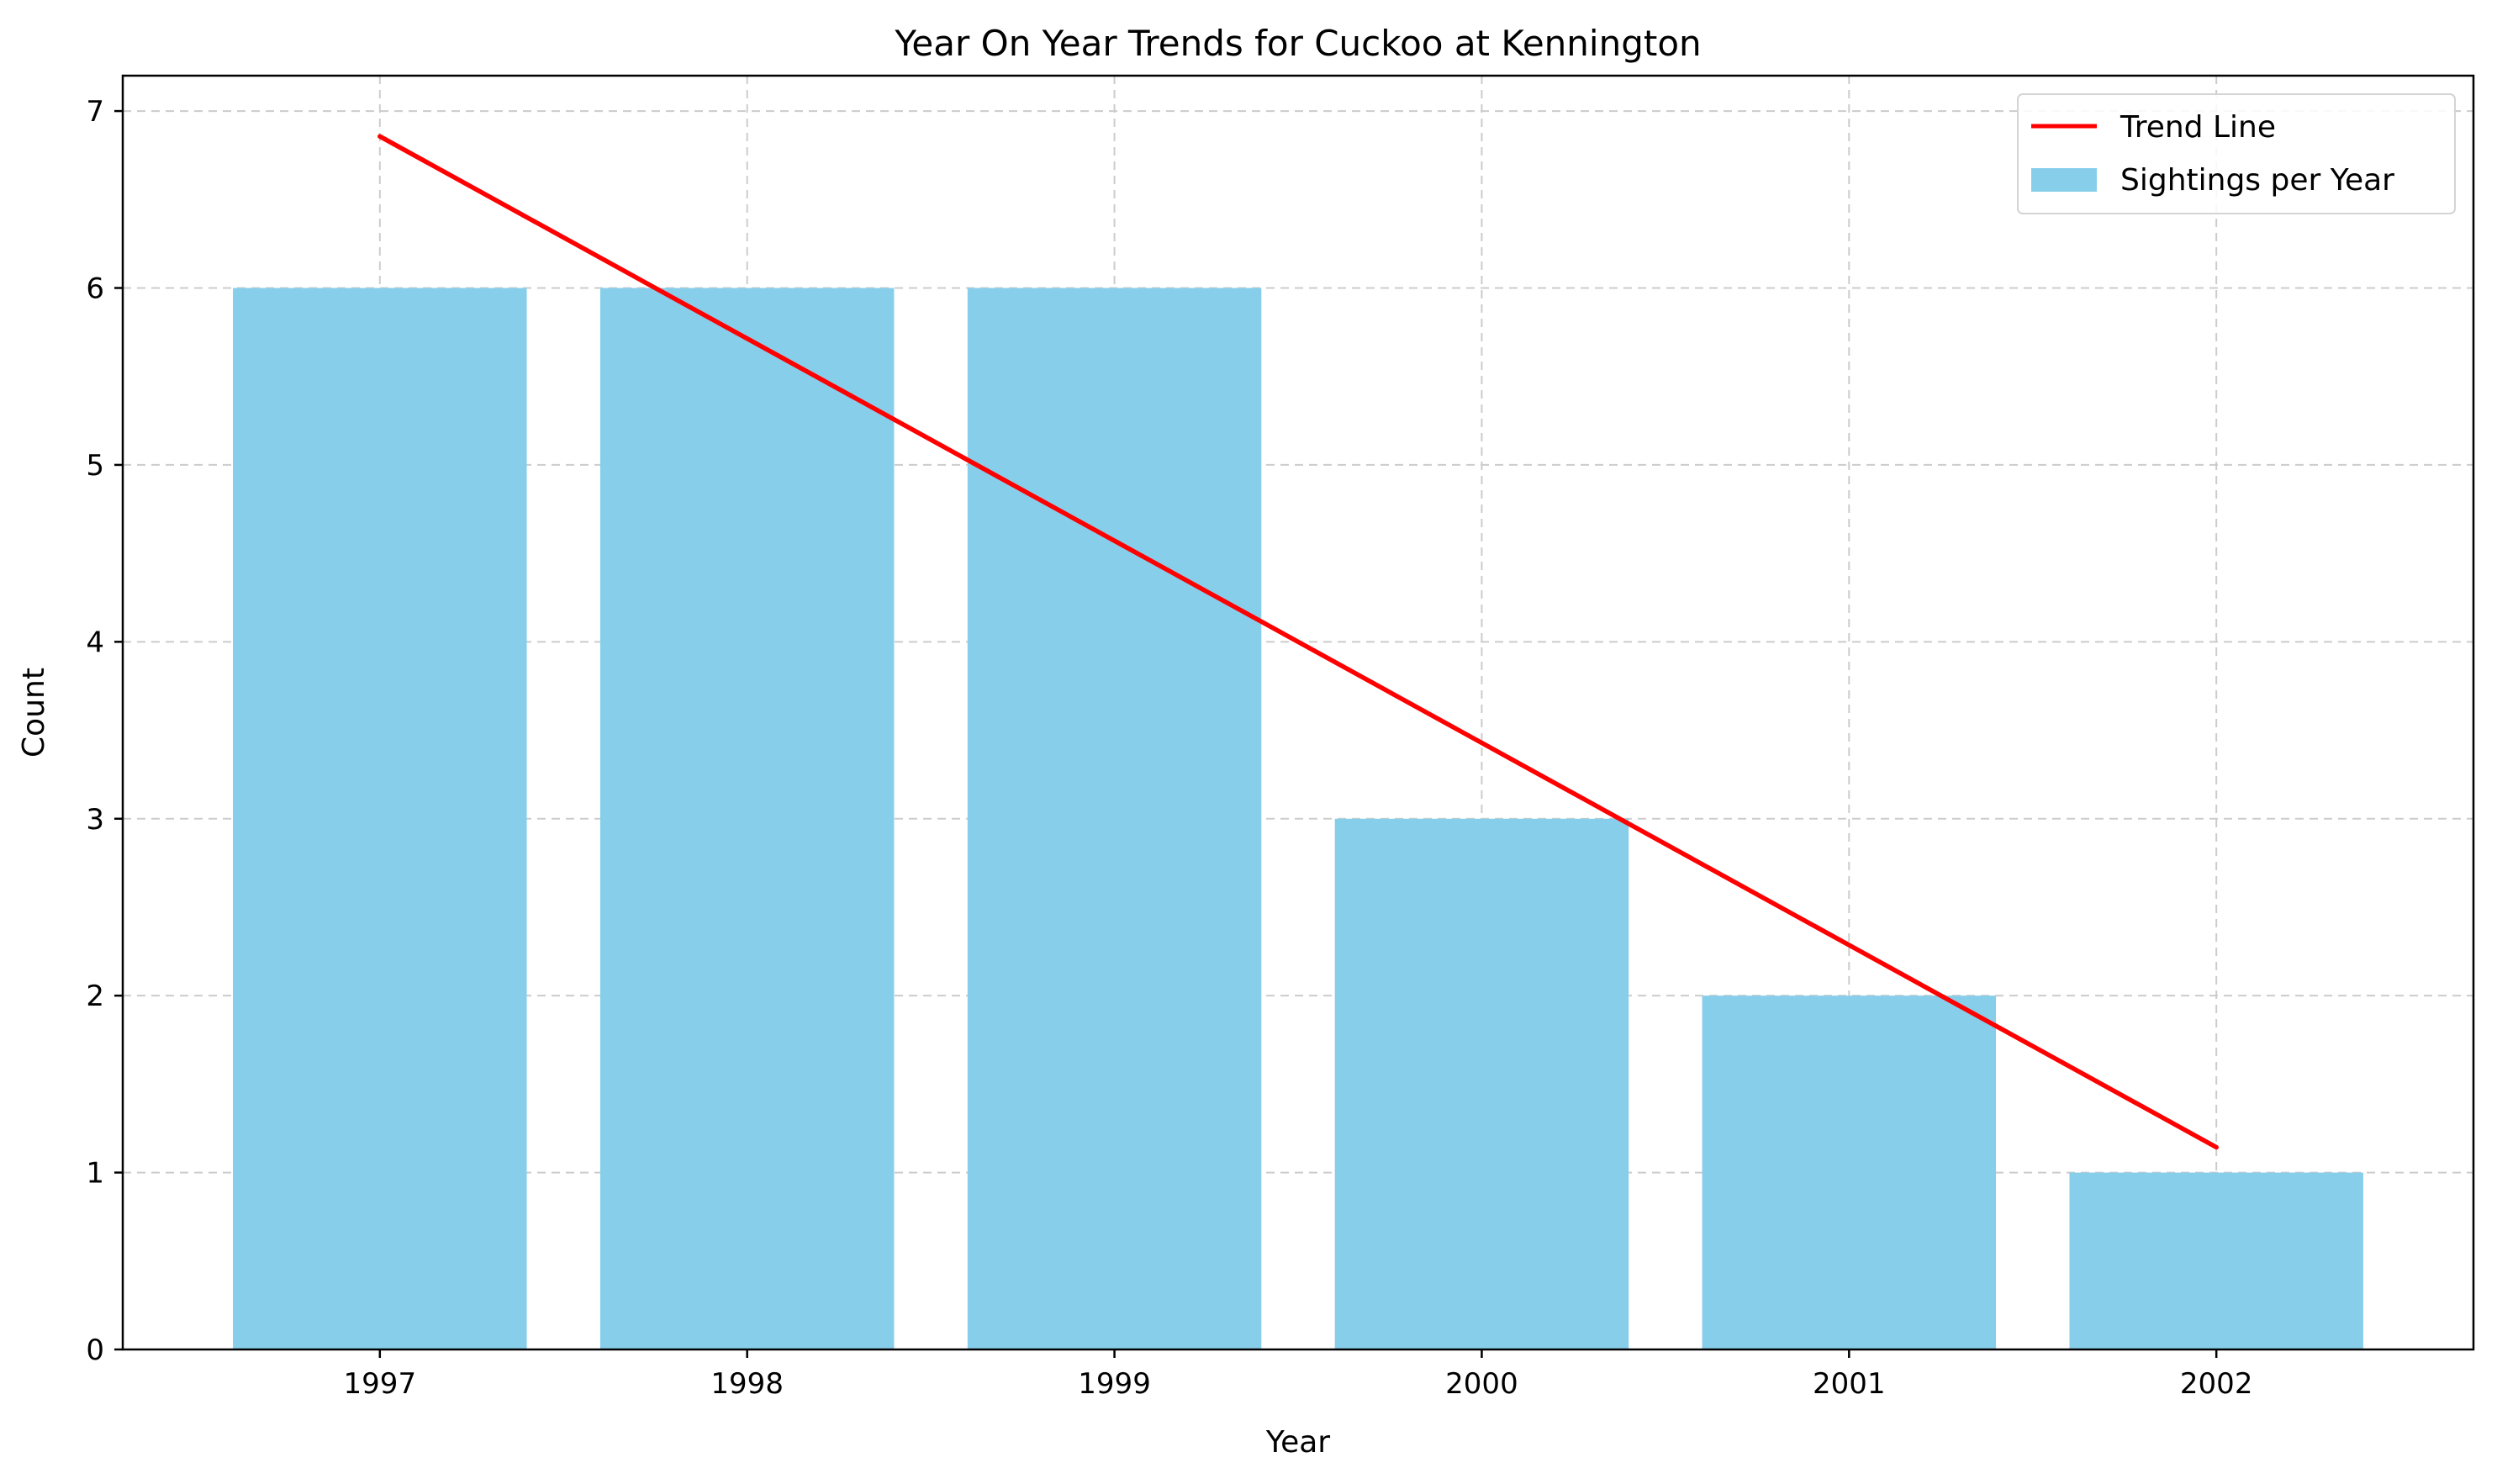  Describe the element at coordinates (1481, 1083) in the screenshot. I see `bar-2000` at that location.